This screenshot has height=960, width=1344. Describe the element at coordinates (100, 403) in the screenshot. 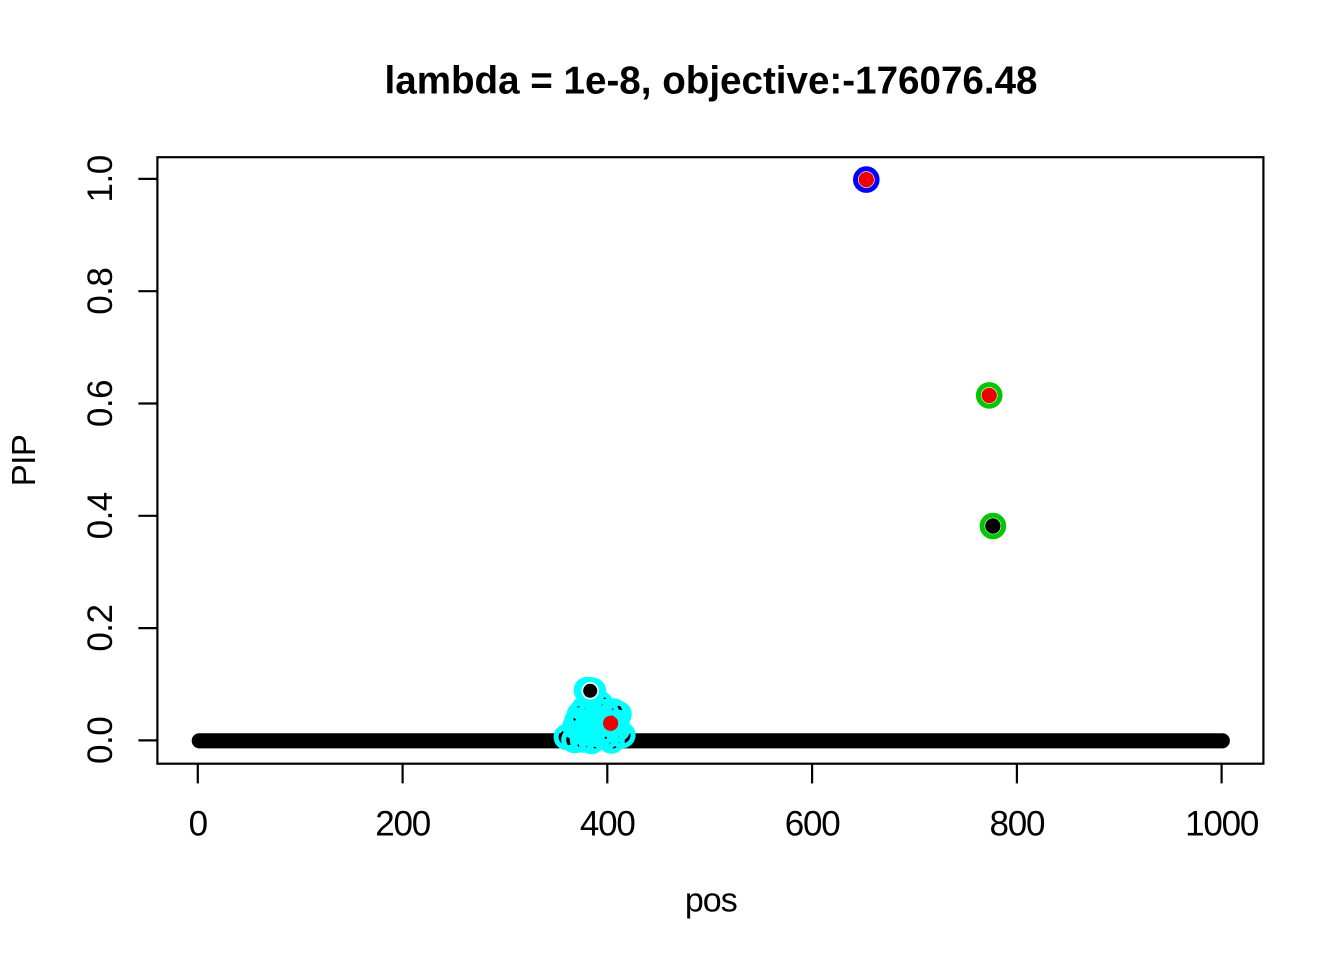

I see `svg-text: 0.6` at that location.